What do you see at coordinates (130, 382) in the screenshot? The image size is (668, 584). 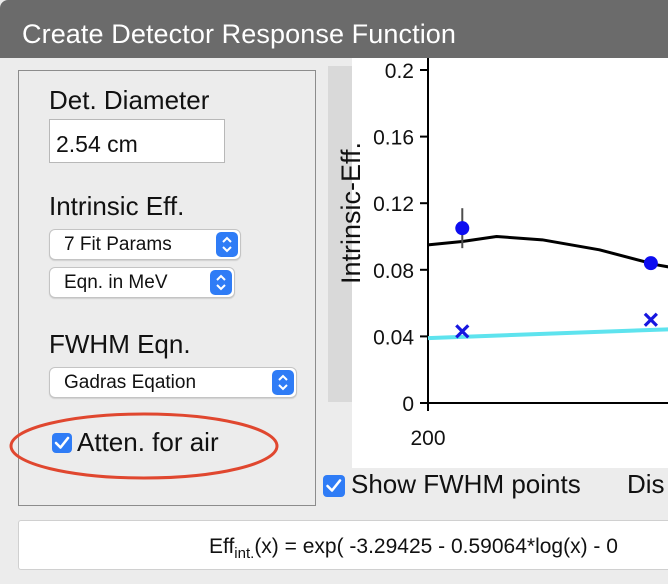 I see `fwhm-eqn-value: Gadras Eqation` at bounding box center [130, 382].